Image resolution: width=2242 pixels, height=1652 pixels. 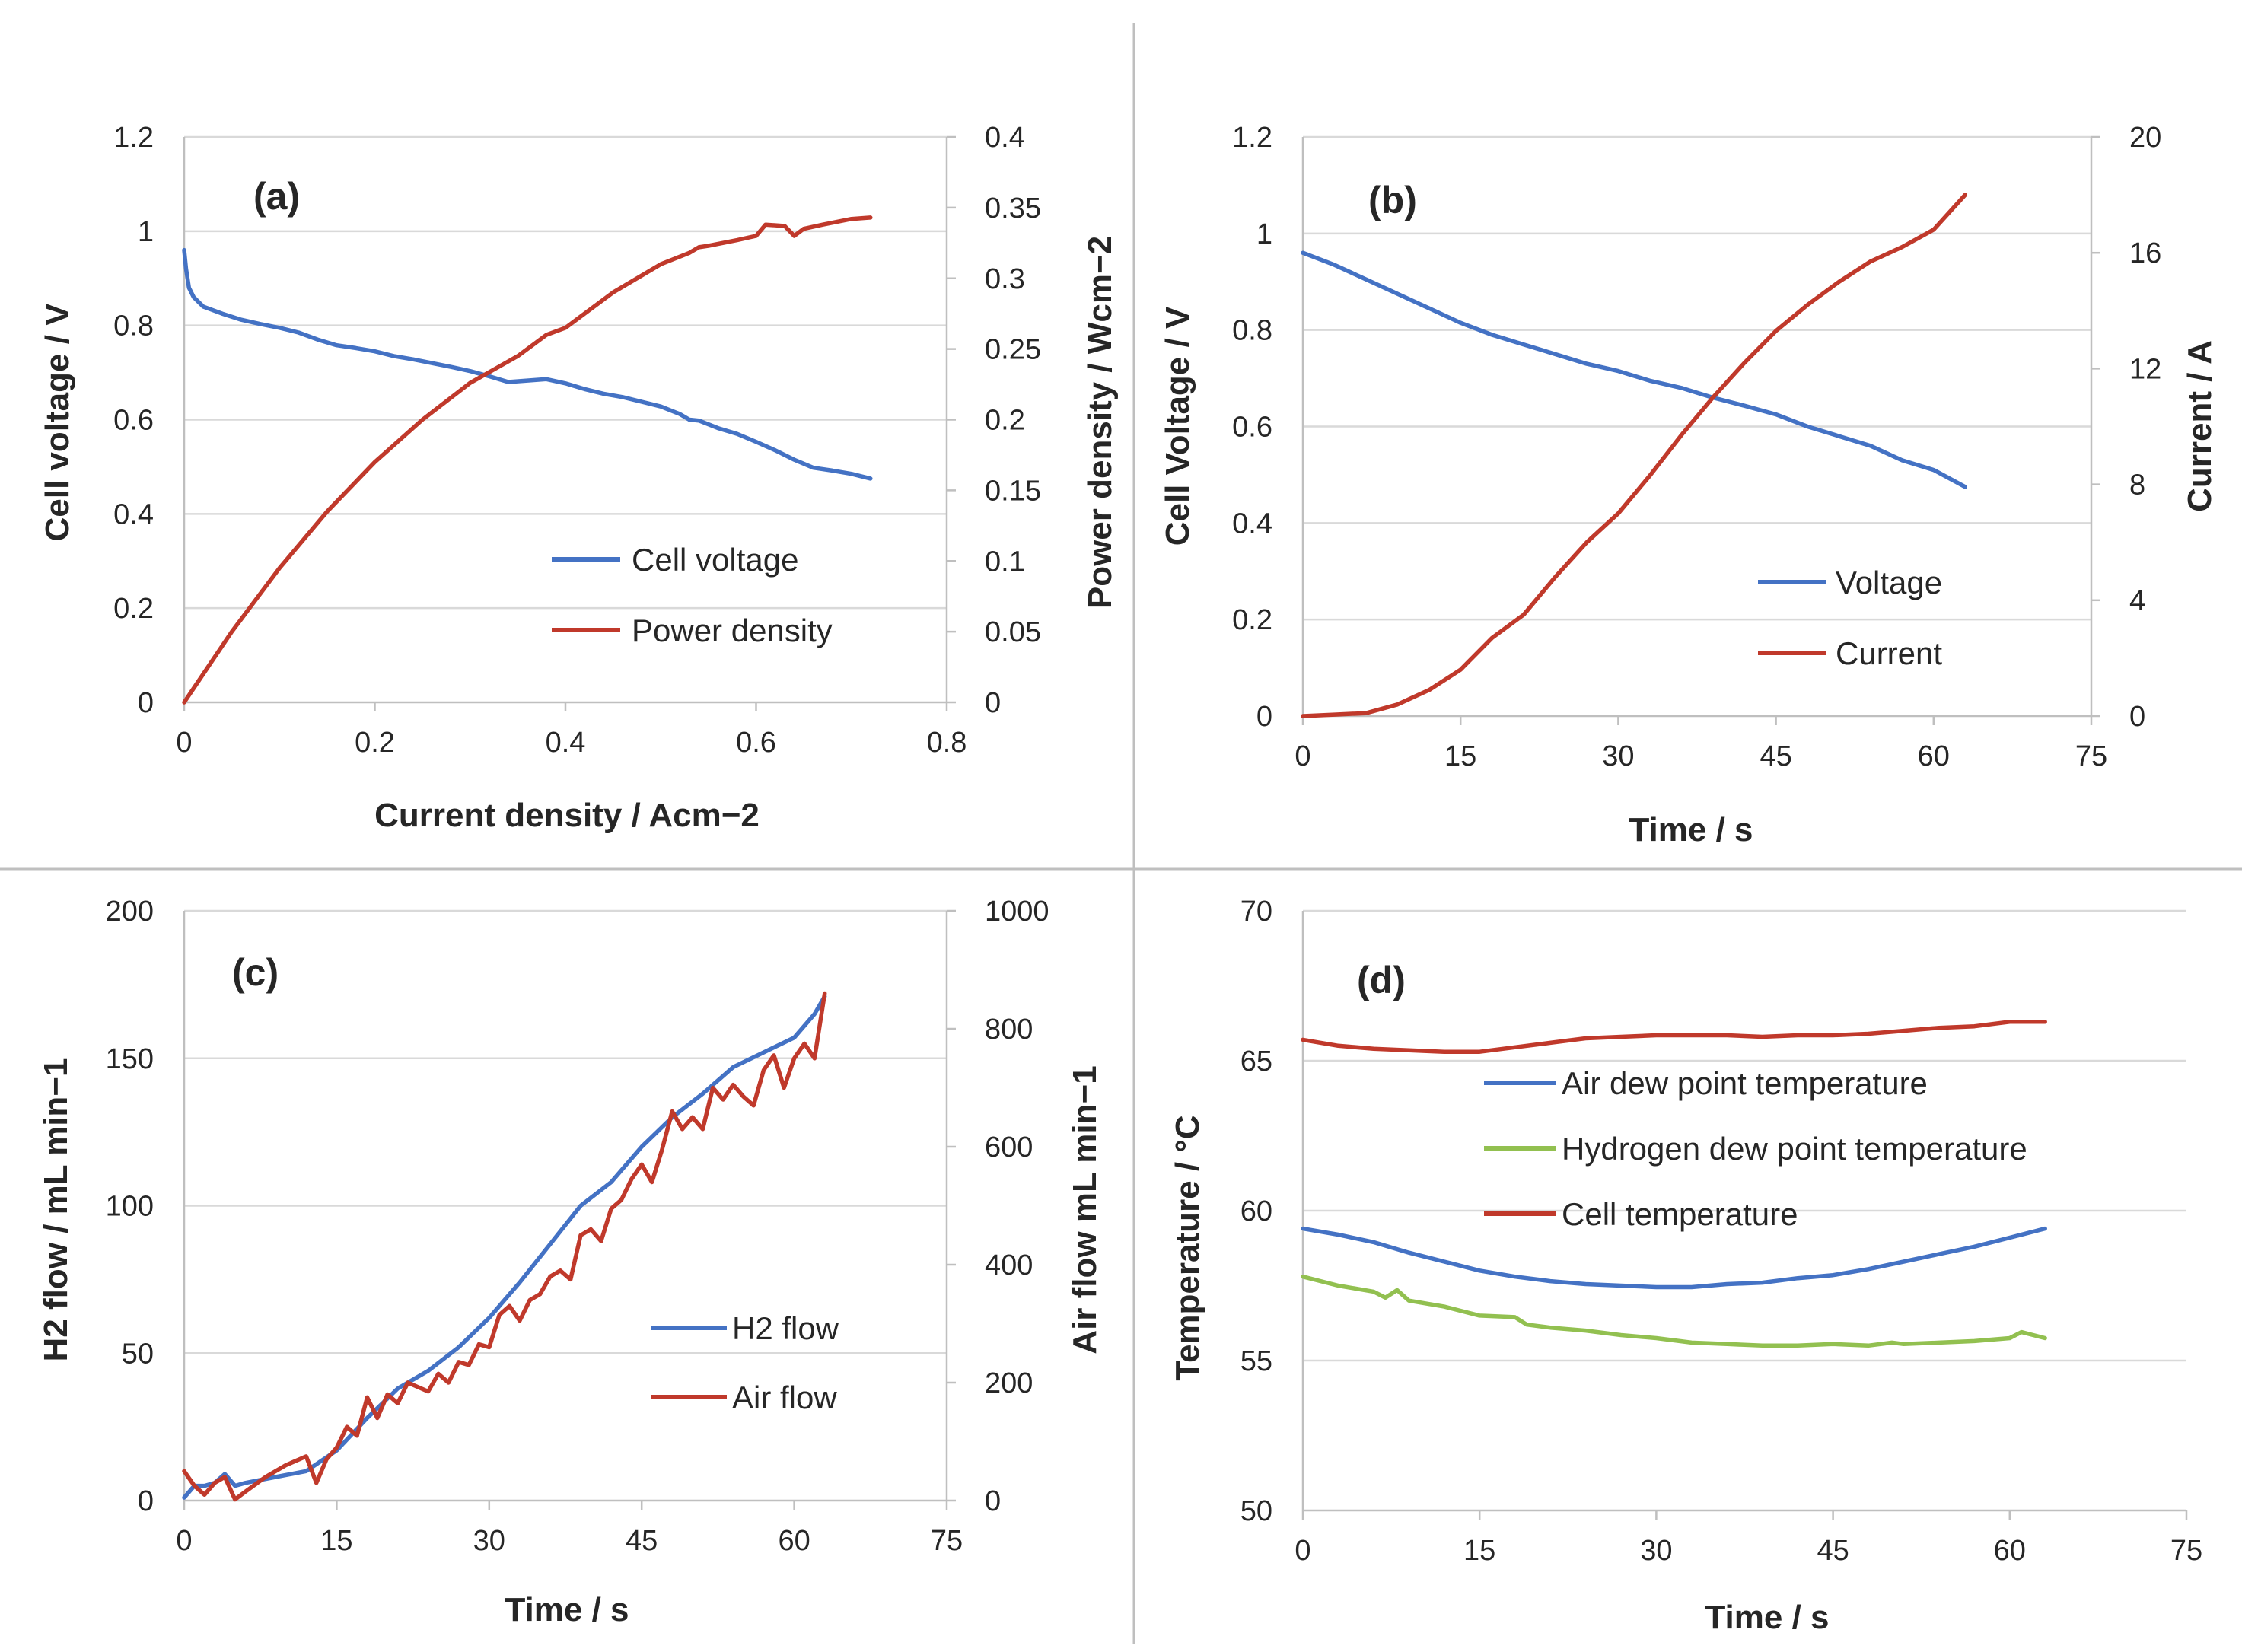 What do you see at coordinates (1795, 1149) in the screenshot?
I see `panel-d-legend-hydrogen-dew: Hydrogen dew point temperature` at bounding box center [1795, 1149].